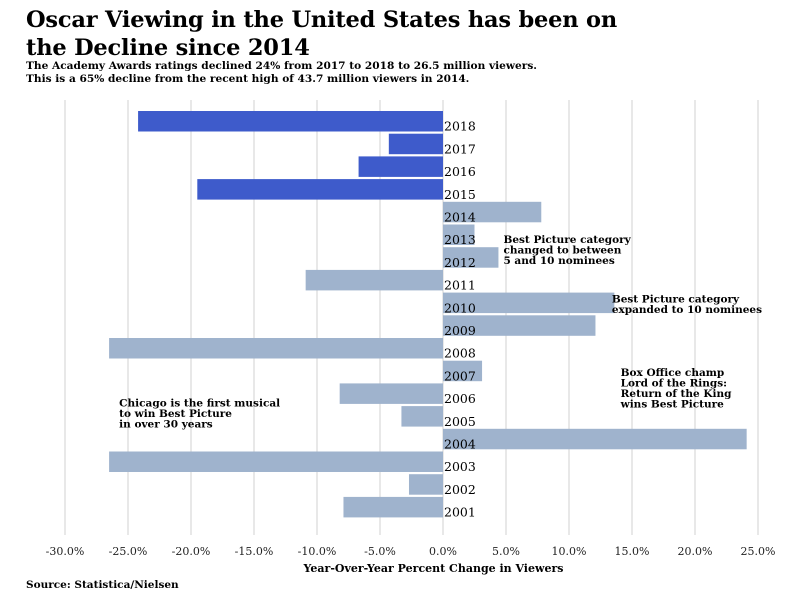 The height and width of the screenshot is (600, 800). Describe the element at coordinates (519, 325) in the screenshot. I see `bar-2009` at that location.